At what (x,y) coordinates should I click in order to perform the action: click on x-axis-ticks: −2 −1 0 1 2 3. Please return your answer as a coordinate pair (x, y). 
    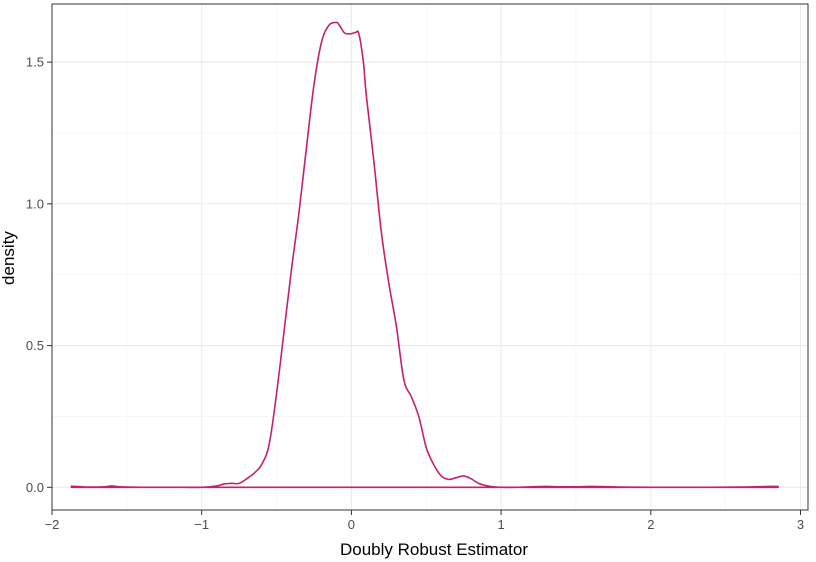
    Looking at the image, I should click on (424, 521).